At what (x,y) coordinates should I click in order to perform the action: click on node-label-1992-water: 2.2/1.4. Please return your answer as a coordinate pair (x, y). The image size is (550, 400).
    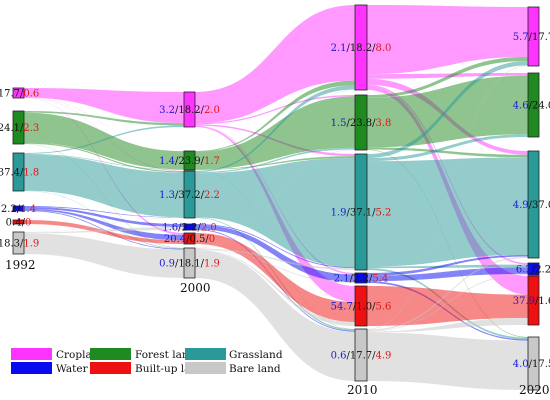
    Looking at the image, I should click on (18, 209).